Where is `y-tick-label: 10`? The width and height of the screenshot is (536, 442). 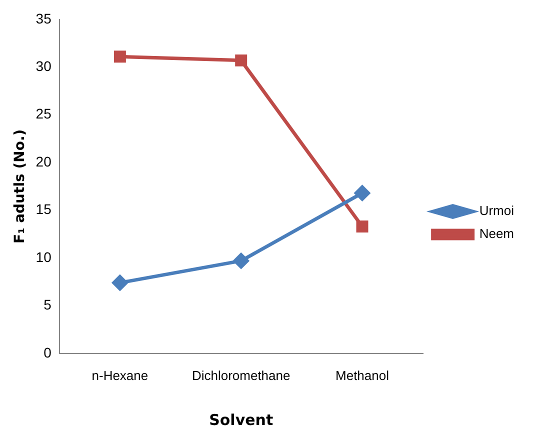 y-tick-label: 10 is located at coordinates (44, 256).